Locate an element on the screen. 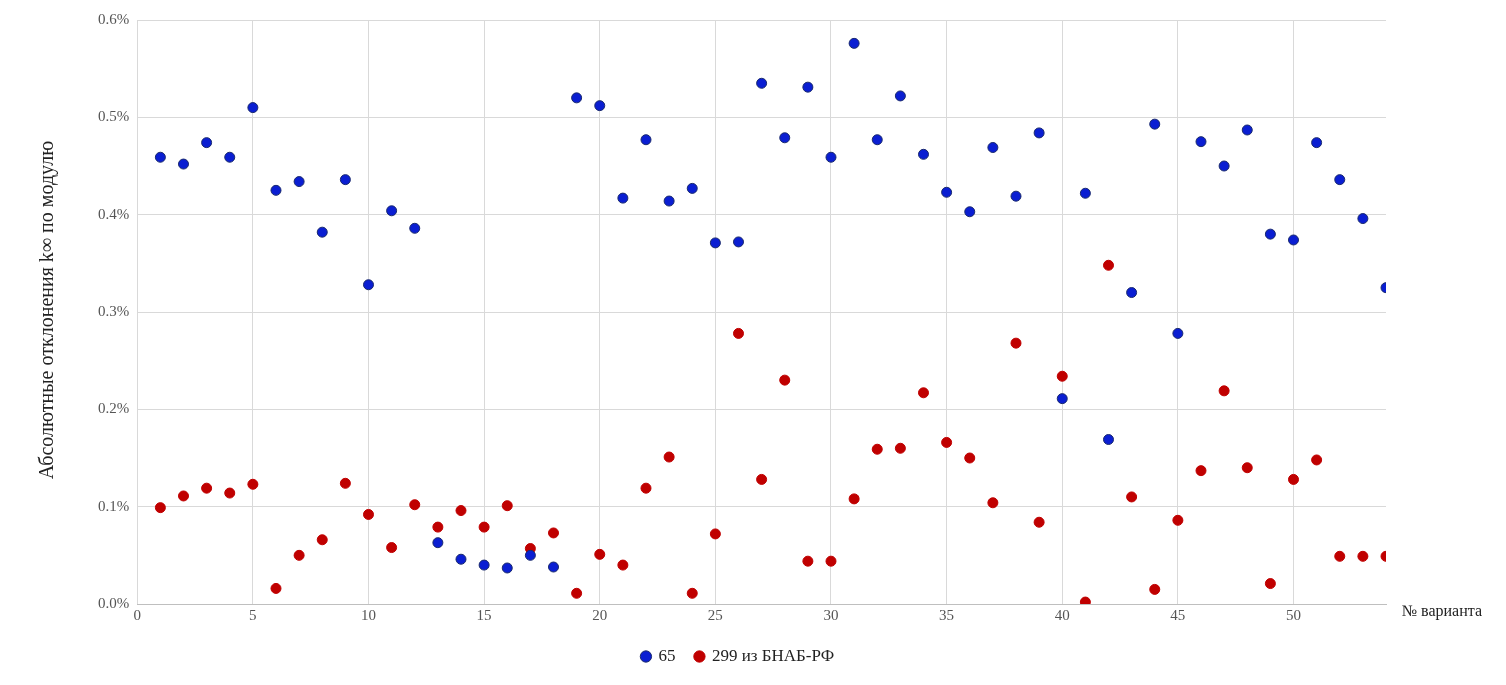 The image size is (1506, 685). y-tick-label: 0.4% is located at coordinates (114, 213).